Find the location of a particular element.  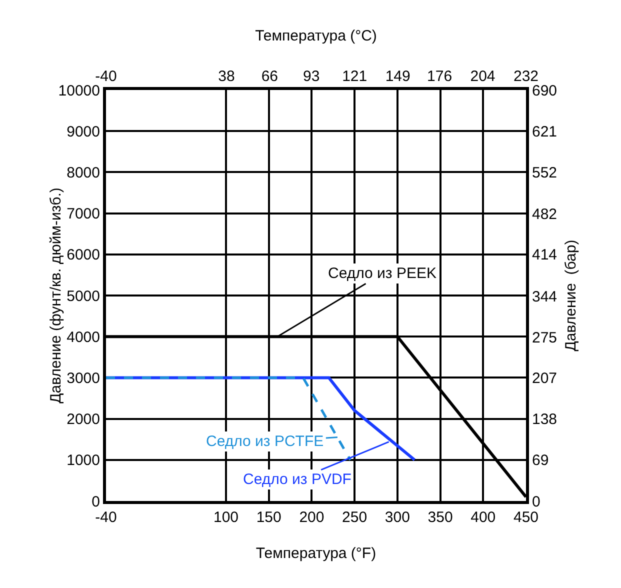

x-tick-label: -40 is located at coordinates (106, 517).